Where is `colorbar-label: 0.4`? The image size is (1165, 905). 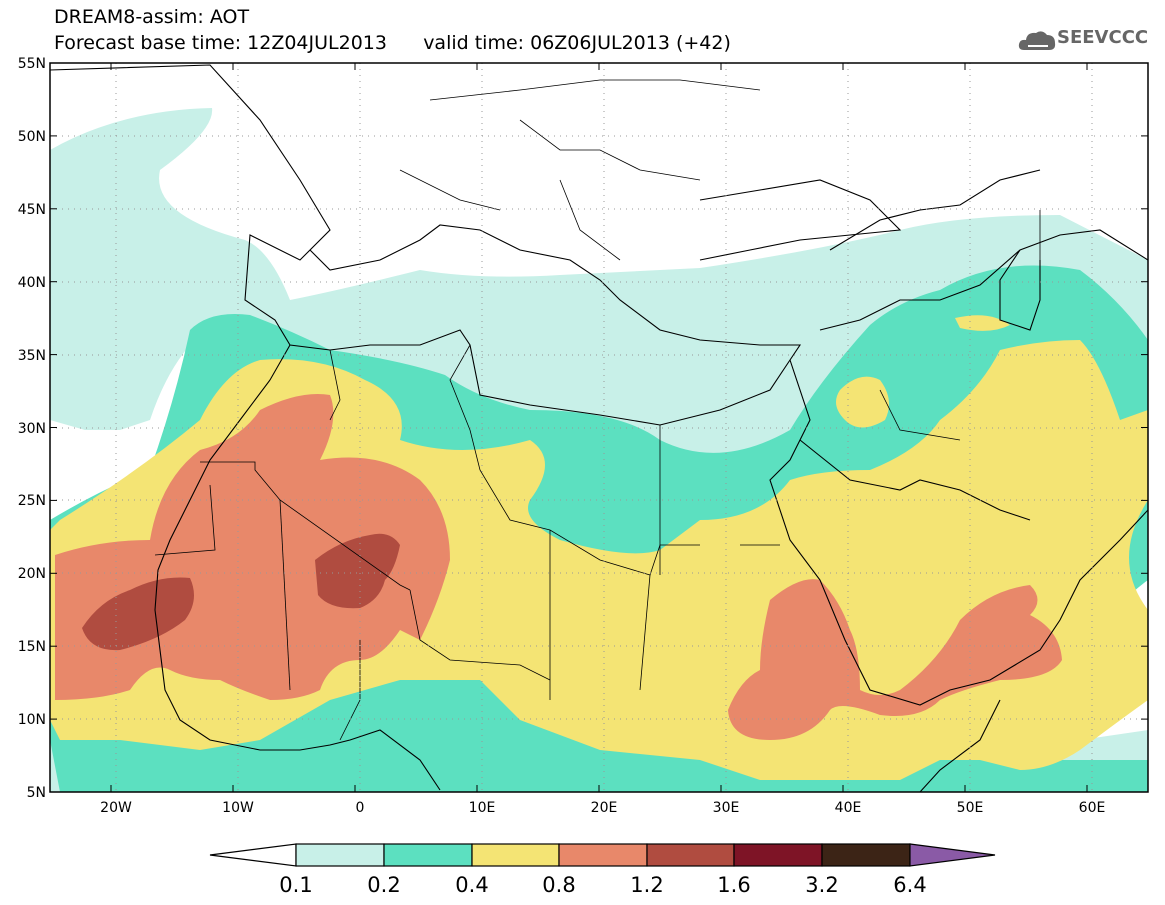 colorbar-label: 0.4 is located at coordinates (471, 885).